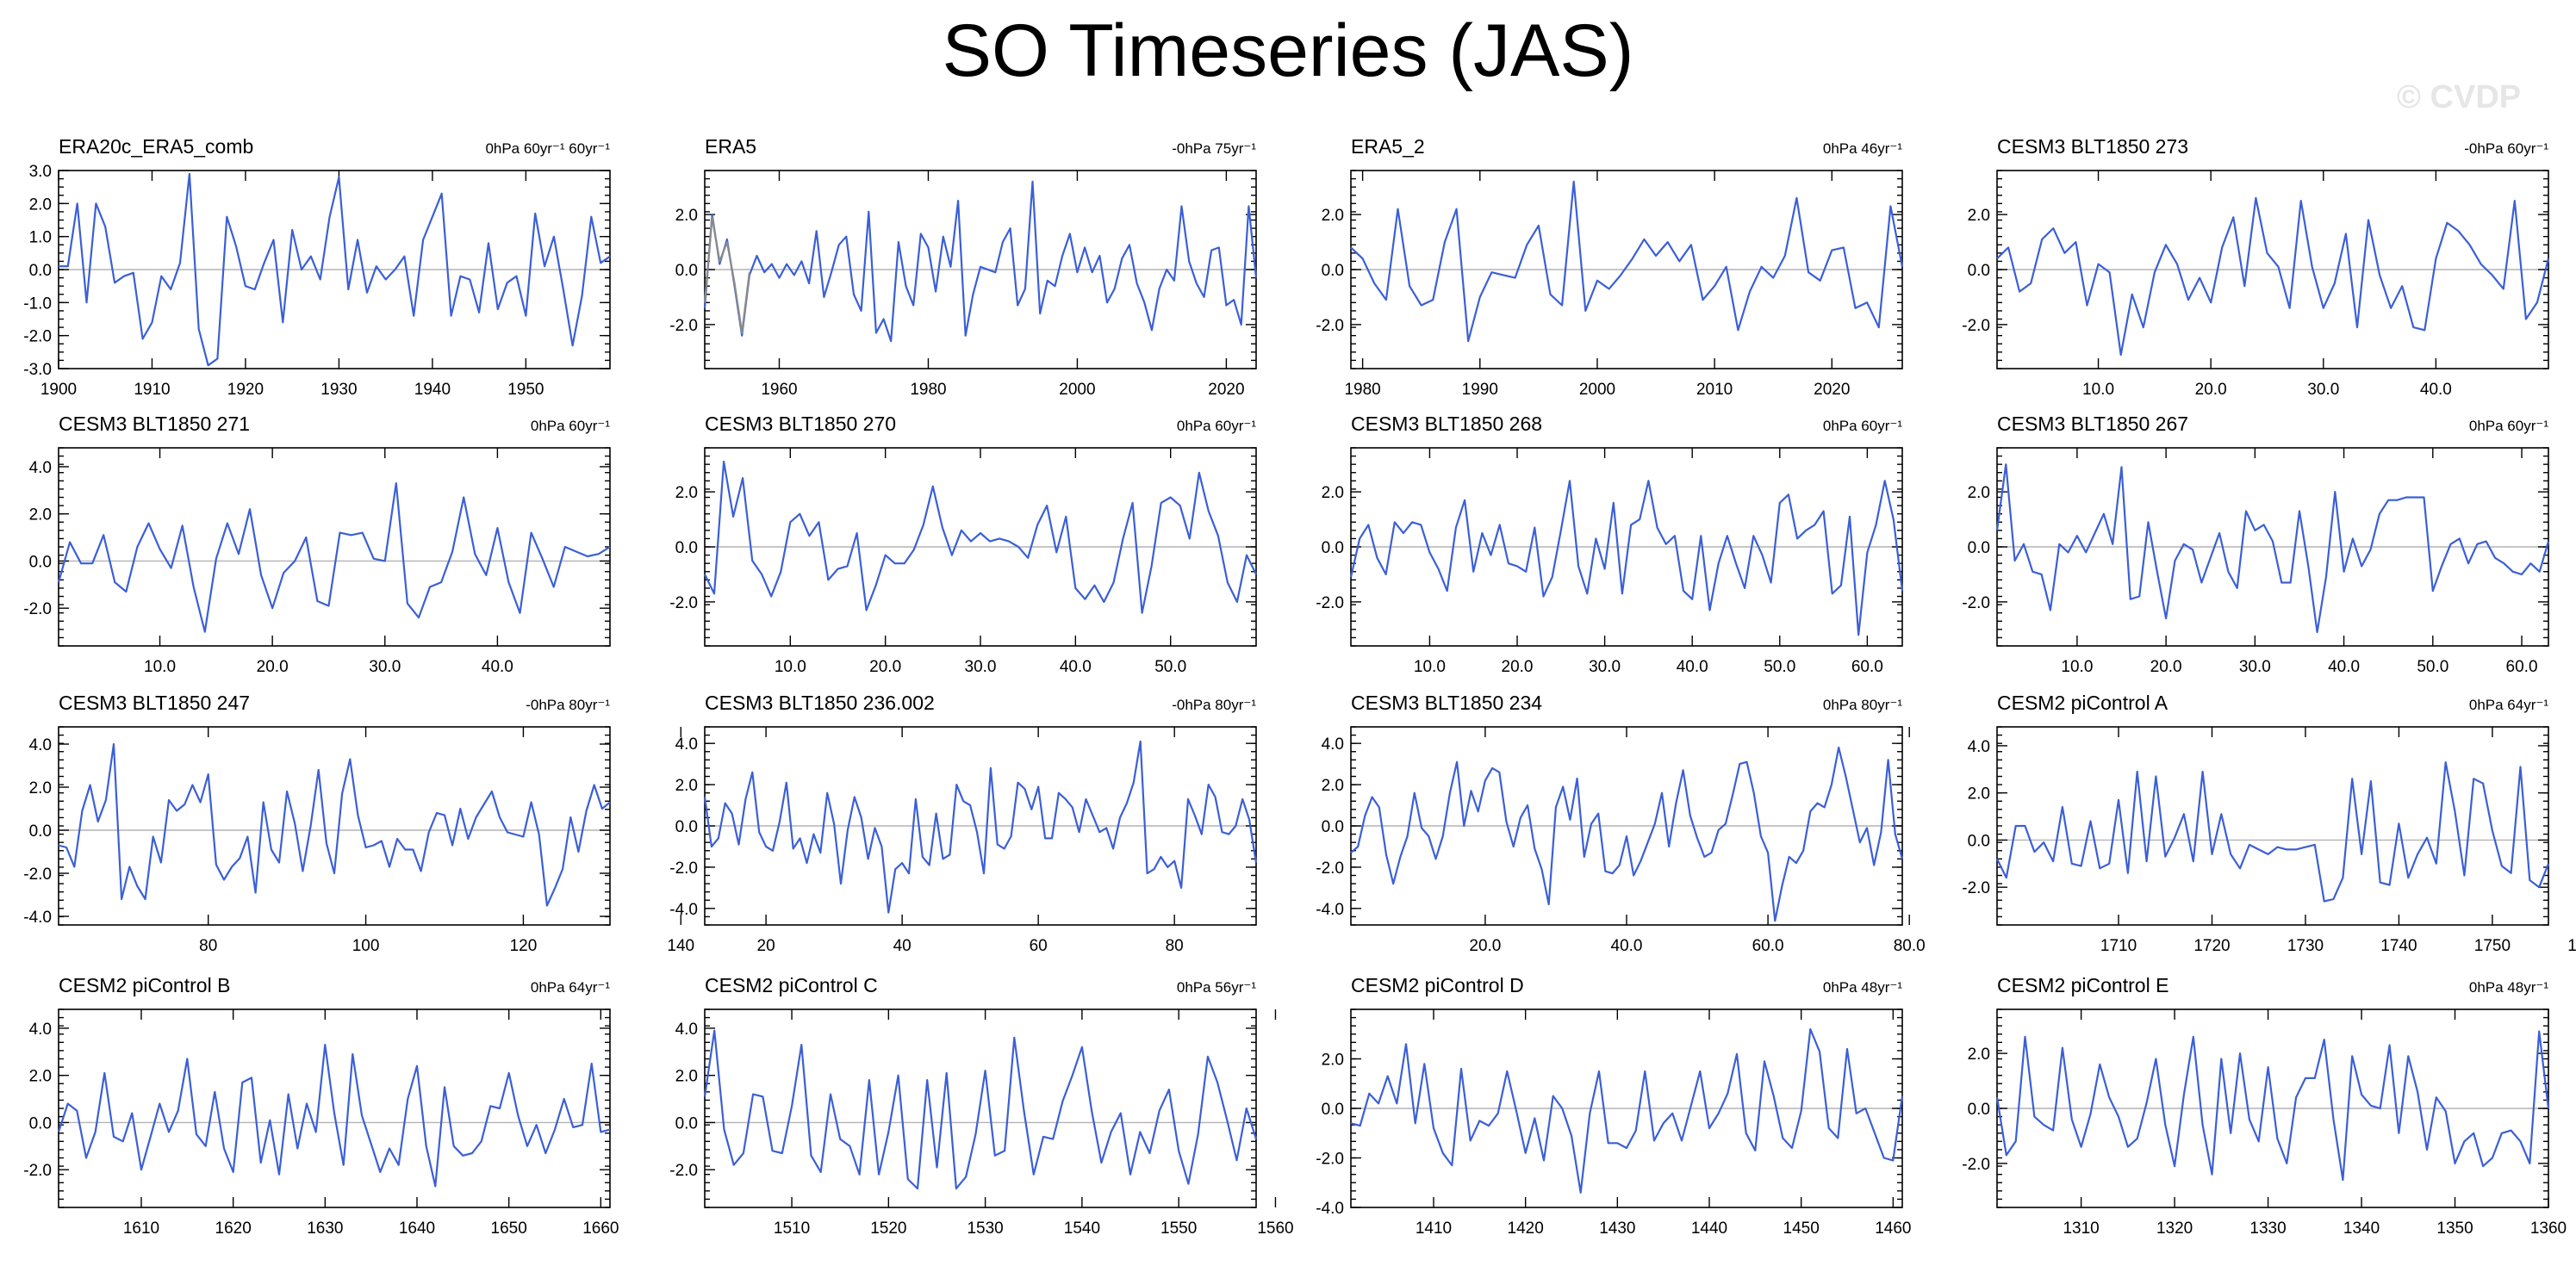 The image size is (2576, 1266). I want to click on x-tick-label: 1760, so click(2571, 946).